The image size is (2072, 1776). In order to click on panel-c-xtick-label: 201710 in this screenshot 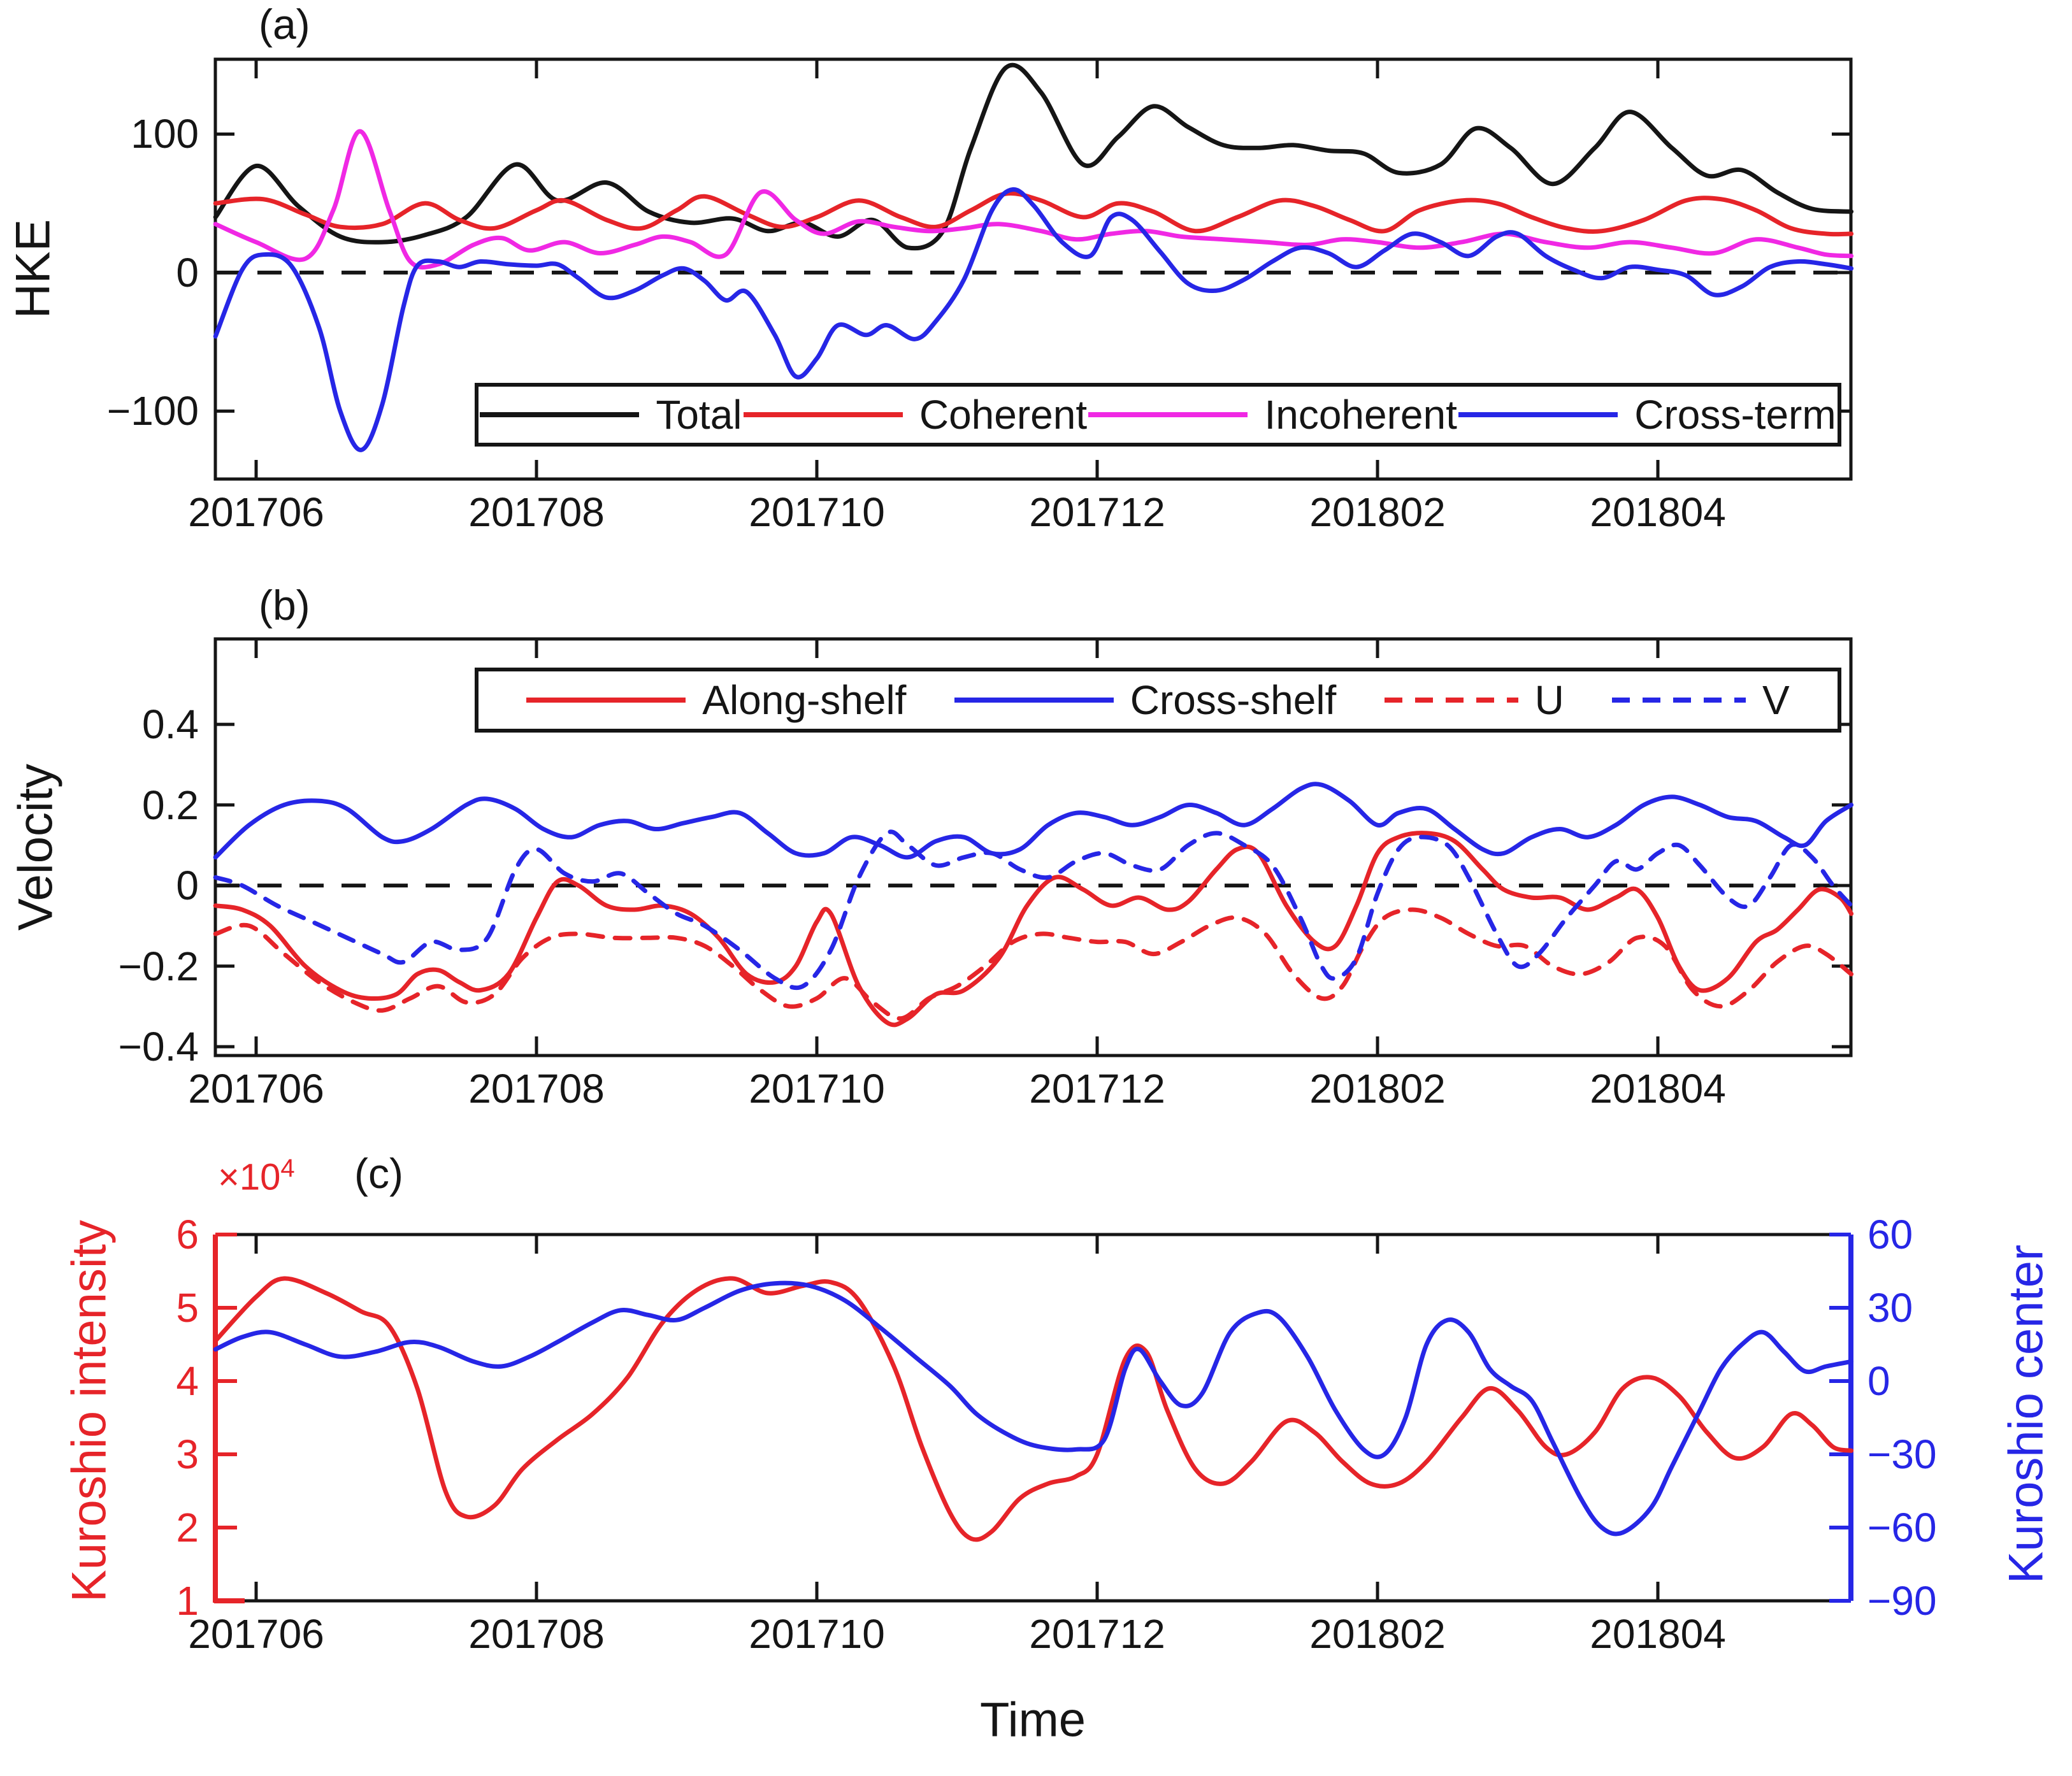, I will do `click(817, 1634)`.